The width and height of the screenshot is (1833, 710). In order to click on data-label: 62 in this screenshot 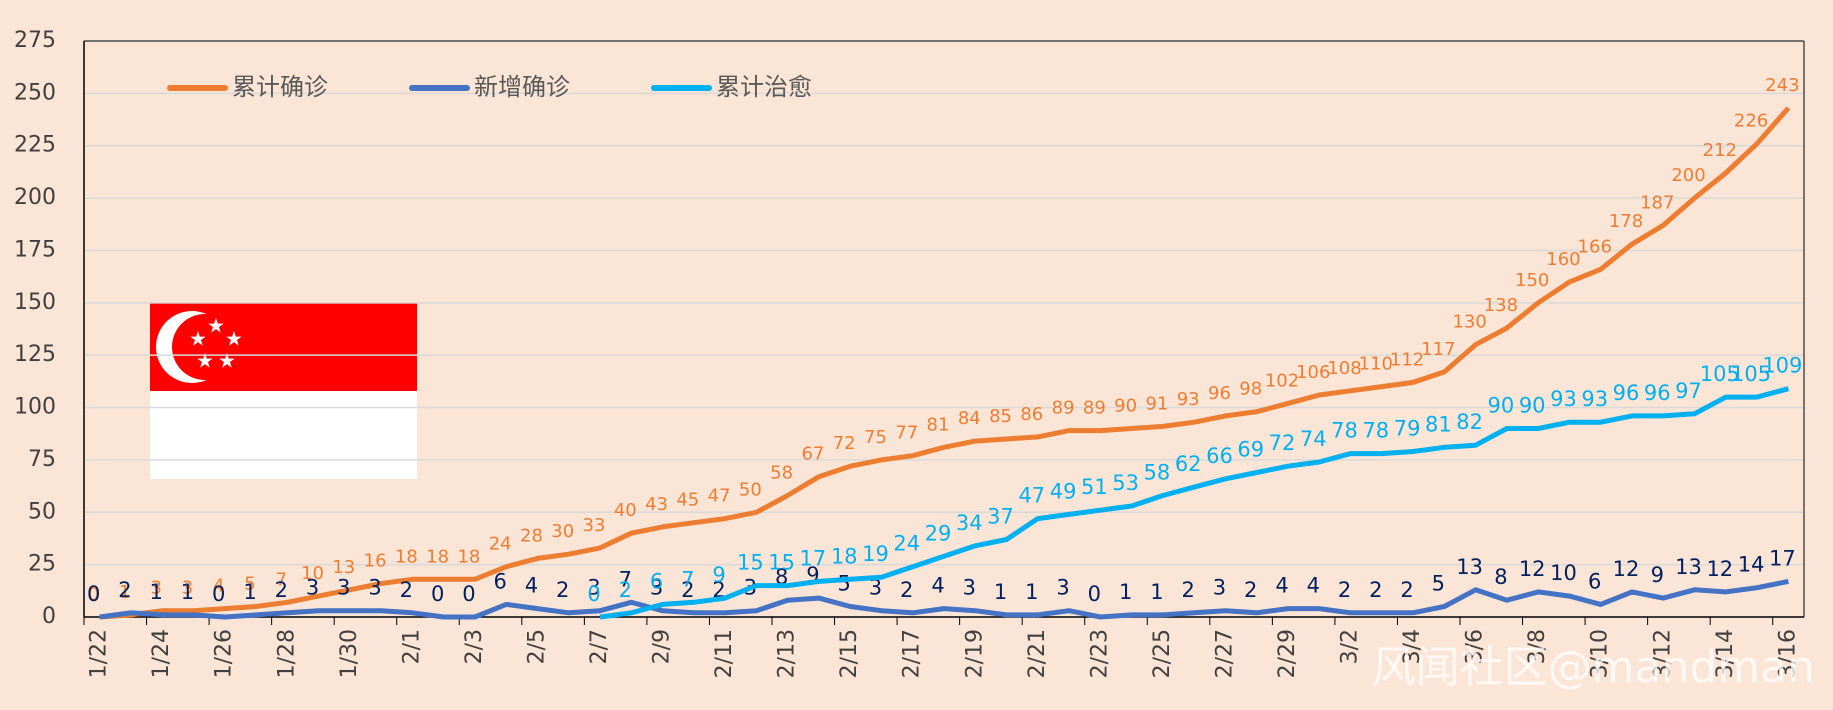, I will do `click(1188, 464)`.